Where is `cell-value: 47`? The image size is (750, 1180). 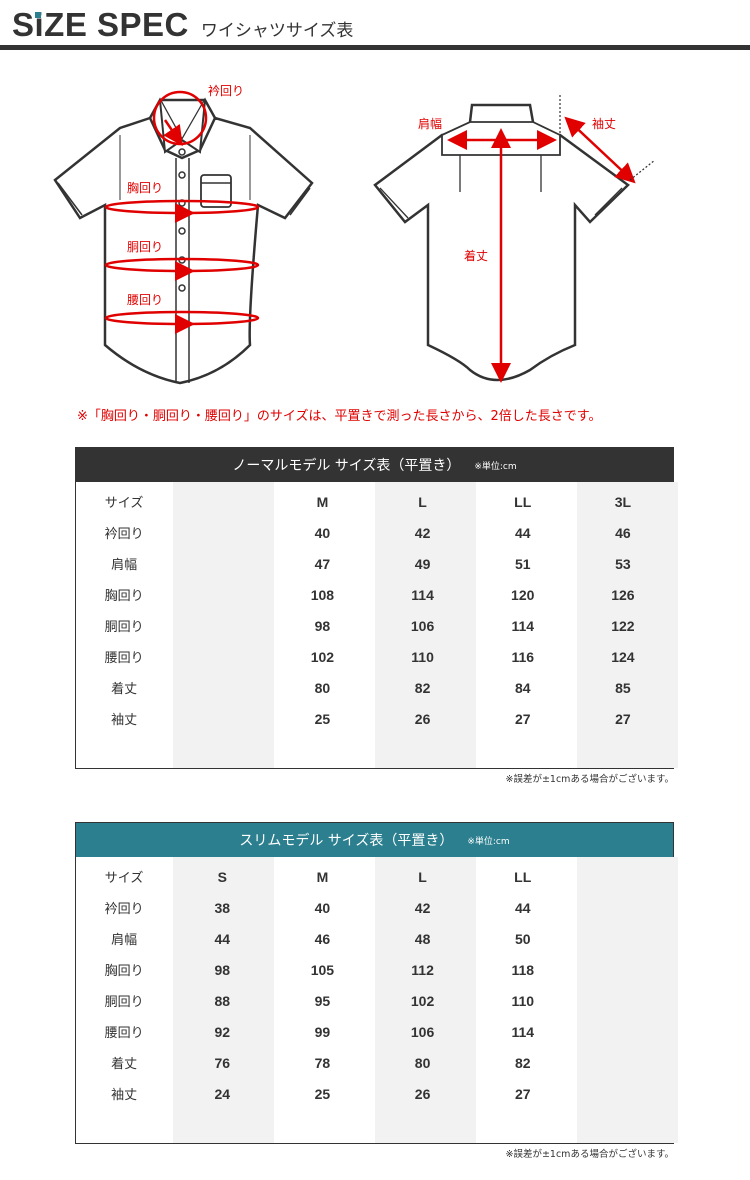 cell-value: 47 is located at coordinates (322, 563).